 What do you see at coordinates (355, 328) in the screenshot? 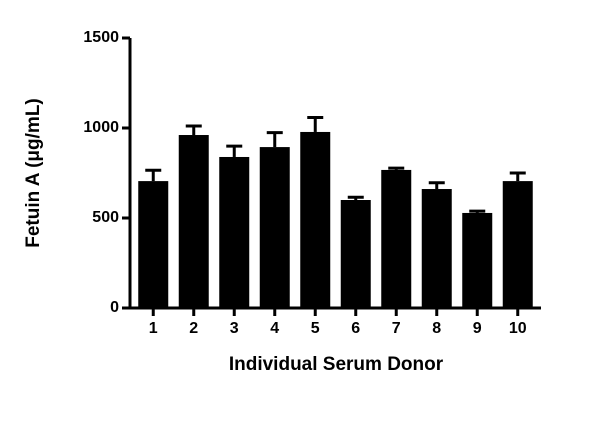
I see `x-tick-label: 6` at bounding box center [355, 328].